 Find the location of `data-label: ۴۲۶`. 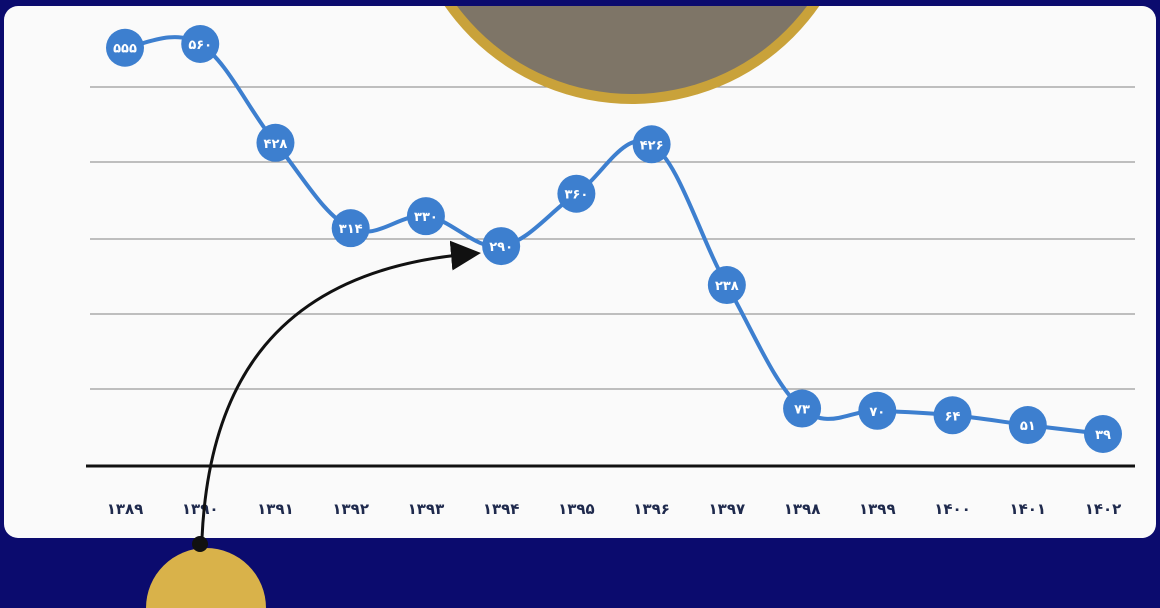

data-label: ۴۲۶ is located at coordinates (652, 145).